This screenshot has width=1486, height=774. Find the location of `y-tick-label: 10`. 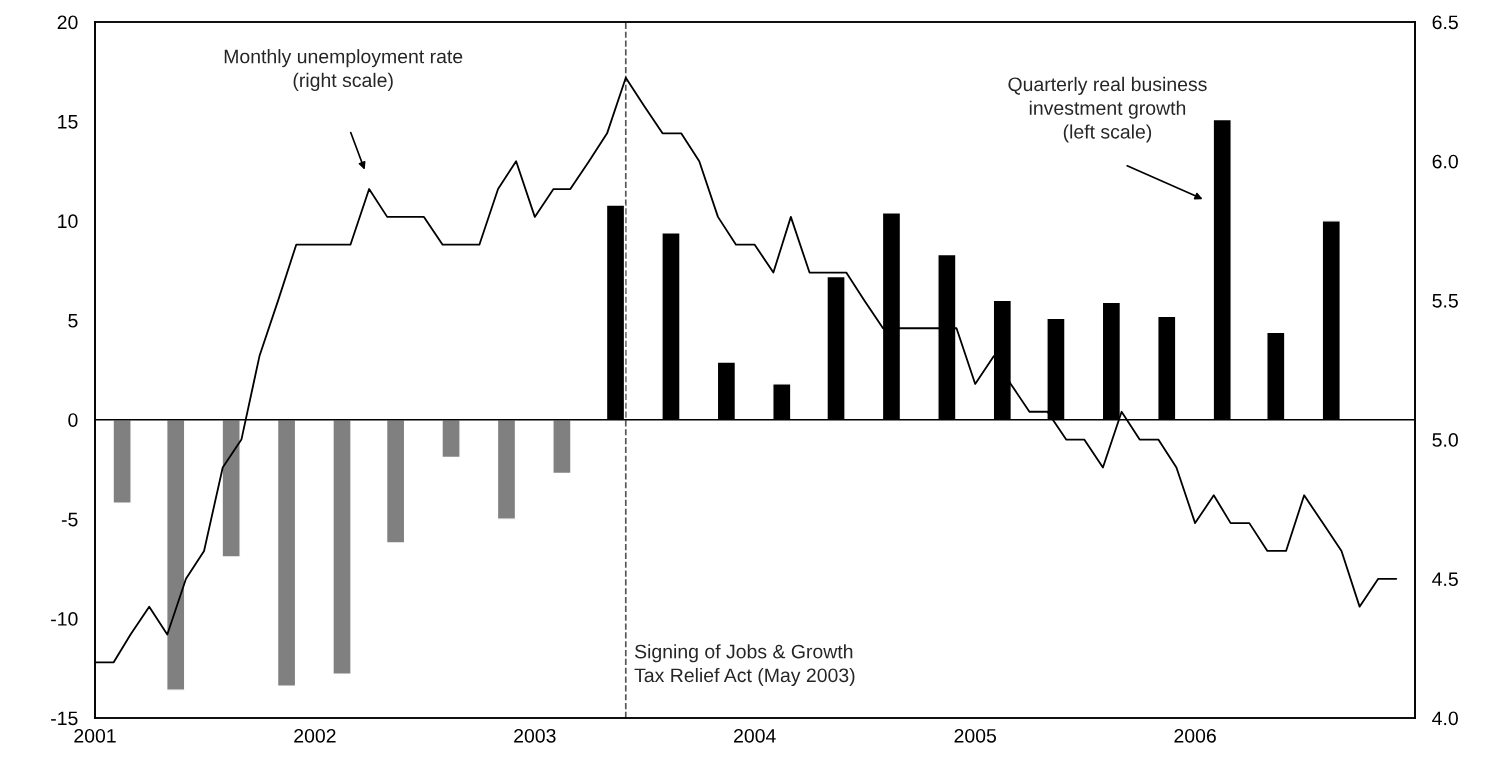

y-tick-label: 10 is located at coordinates (68, 221).